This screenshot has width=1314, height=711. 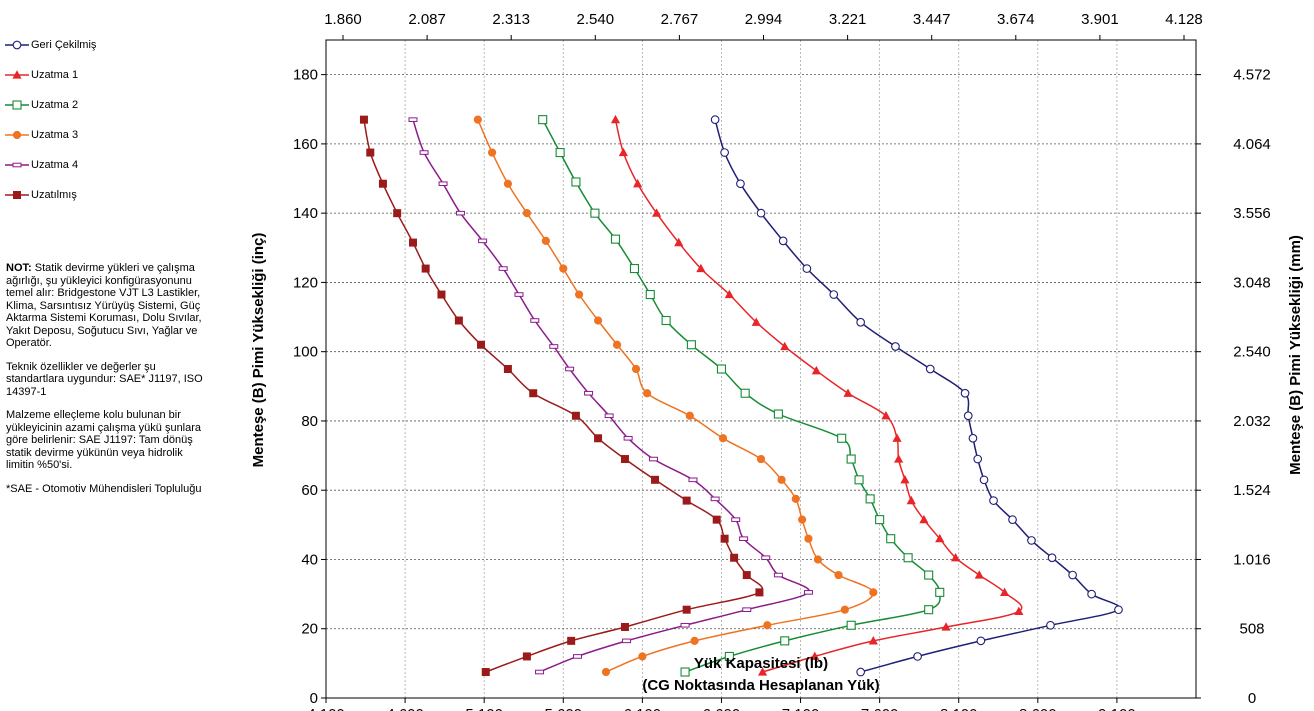 What do you see at coordinates (309, 490) in the screenshot?
I see `y-tick-label: 60` at bounding box center [309, 490].